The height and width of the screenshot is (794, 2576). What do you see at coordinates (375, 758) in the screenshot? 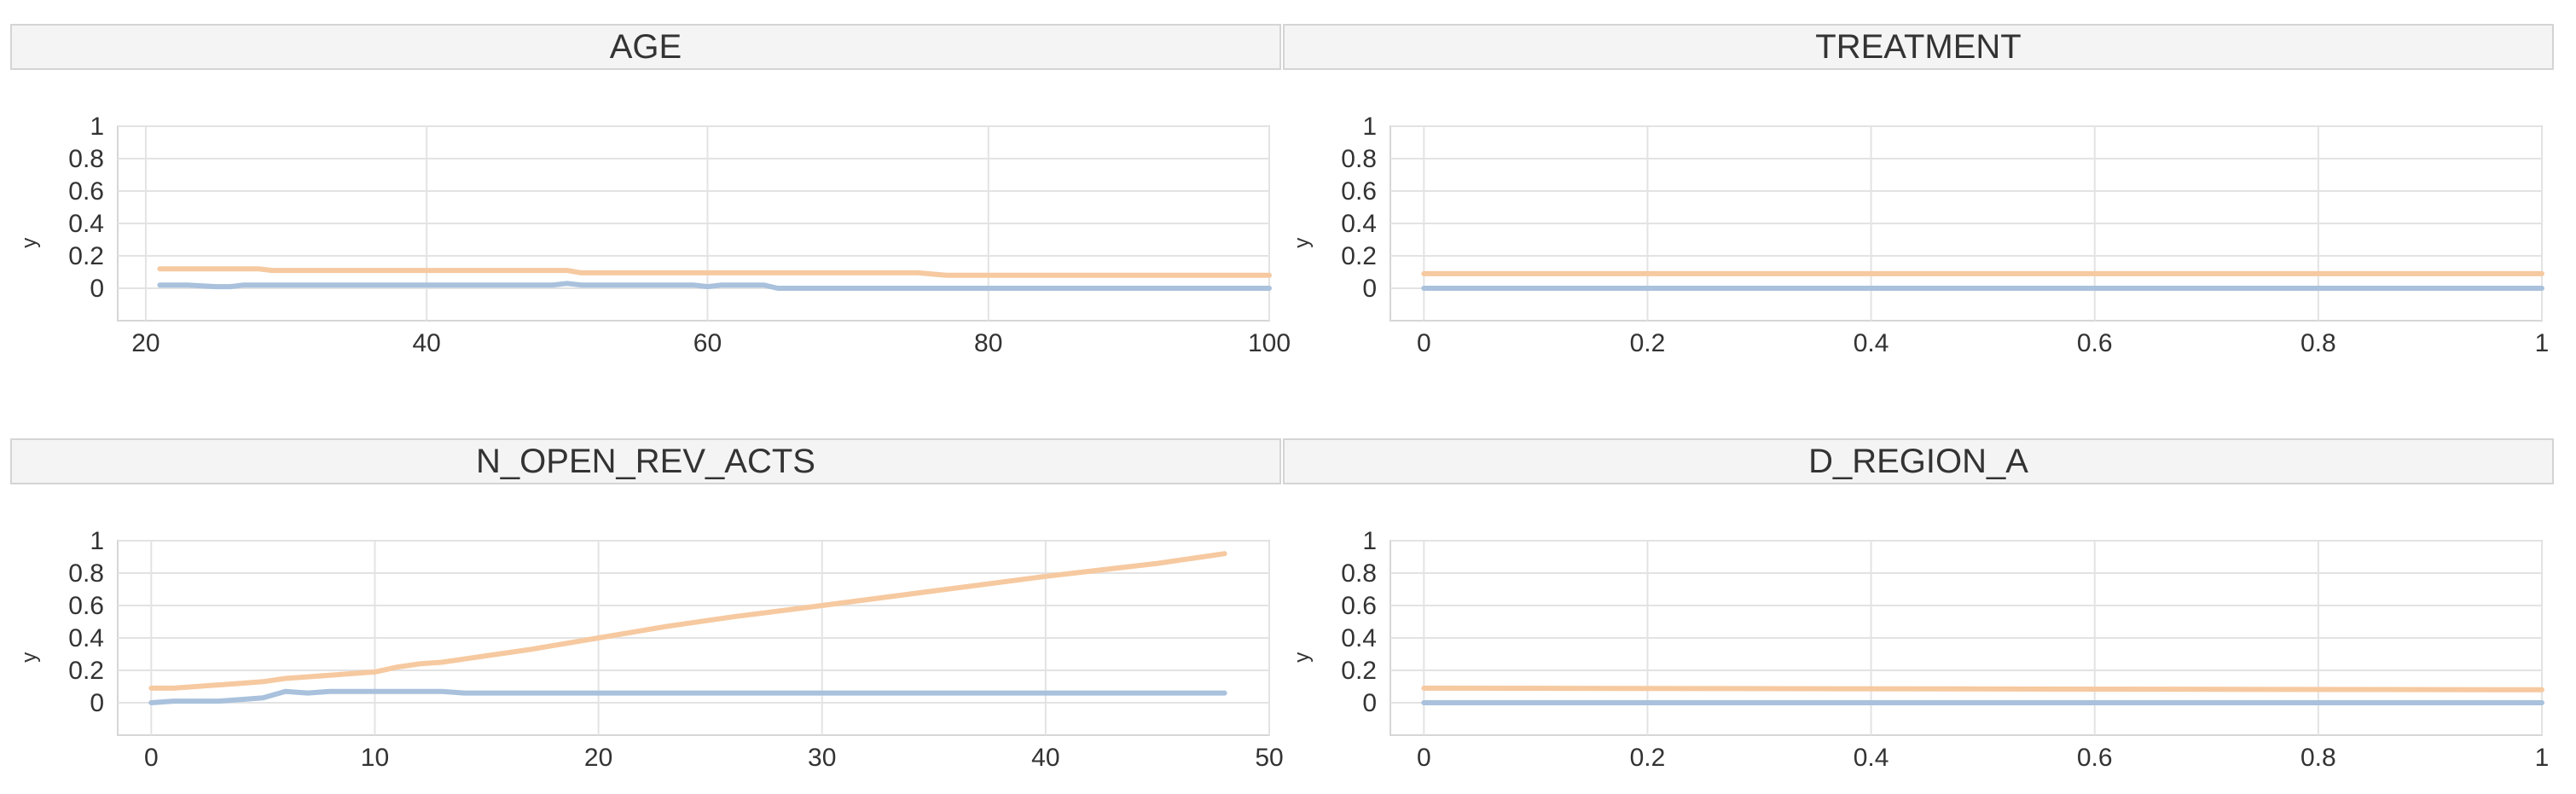
I see `x-tick-label: 10` at bounding box center [375, 758].